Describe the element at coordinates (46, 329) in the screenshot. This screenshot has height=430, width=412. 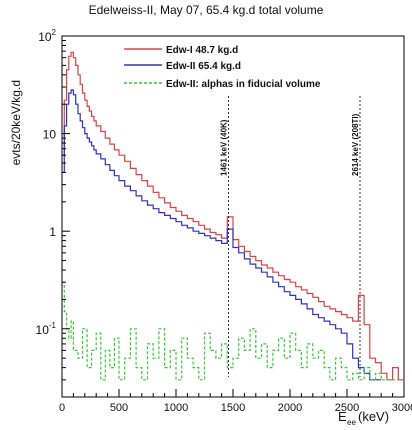
I see `y-tick-label-0: 10⁻¹` at that location.